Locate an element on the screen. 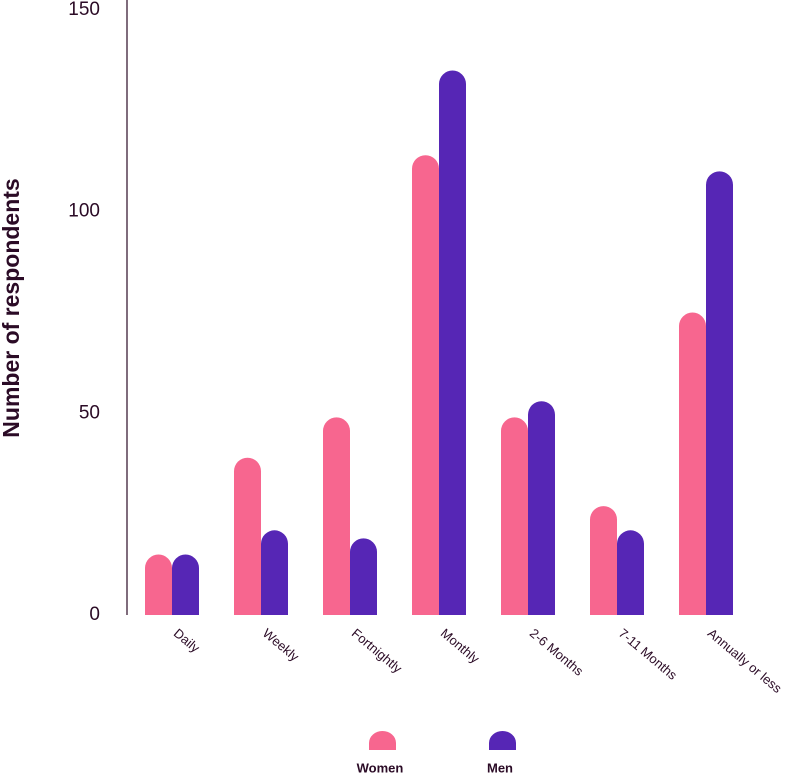 This screenshot has height=780, width=811. y-tick-label: 100 is located at coordinates (84, 211).